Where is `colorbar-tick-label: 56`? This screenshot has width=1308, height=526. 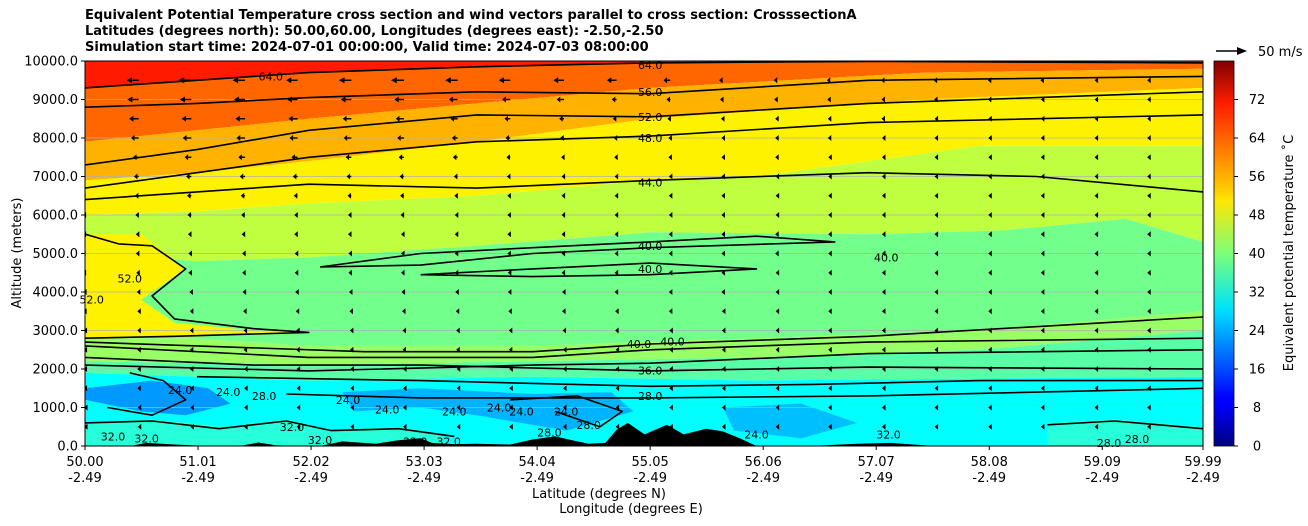
colorbar-tick-label: 56 is located at coordinates (1257, 177).